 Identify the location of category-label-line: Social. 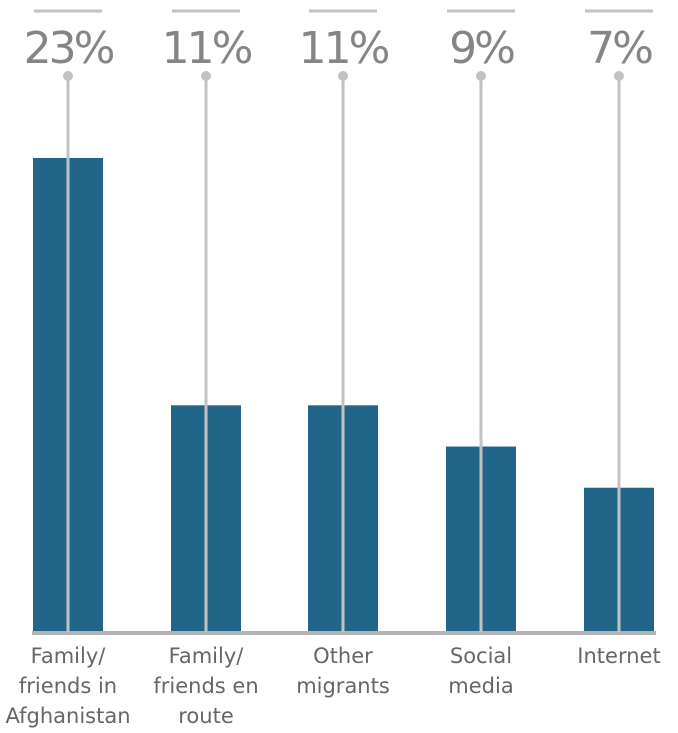
(481, 656).